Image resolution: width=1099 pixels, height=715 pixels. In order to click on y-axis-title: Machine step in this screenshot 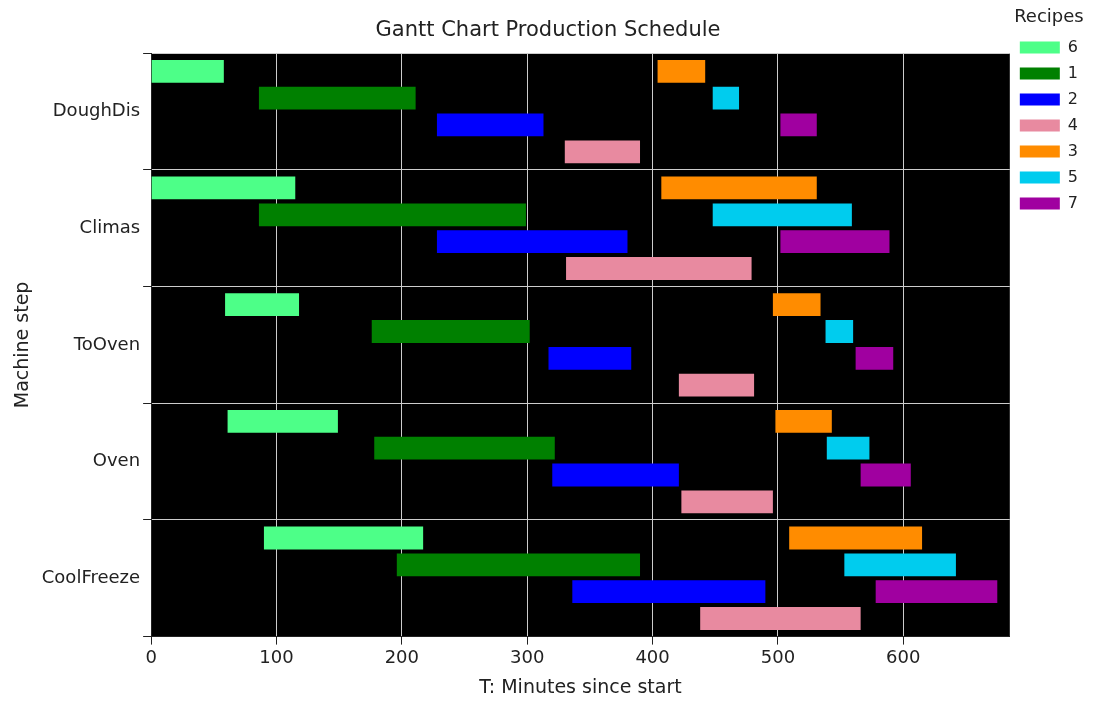, I will do `click(21, 345)`.